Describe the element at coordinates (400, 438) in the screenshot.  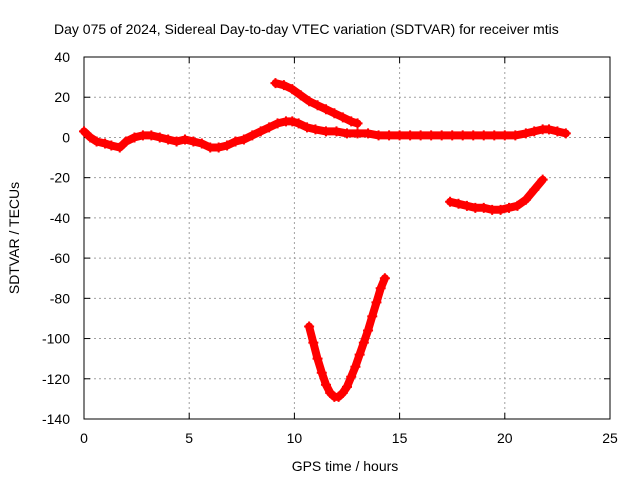
I see `x-tick-label: 15` at that location.